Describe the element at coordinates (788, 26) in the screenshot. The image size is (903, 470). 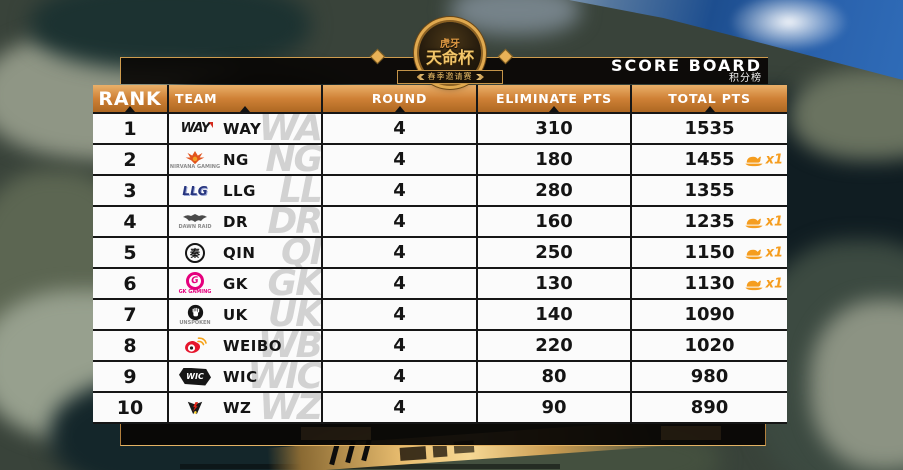
I see `cloud` at that location.